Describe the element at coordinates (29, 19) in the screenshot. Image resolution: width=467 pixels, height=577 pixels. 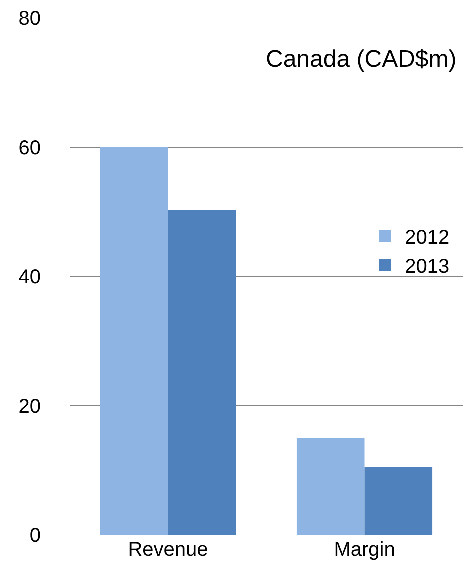
I see `y-tick-label: 80` at that location.